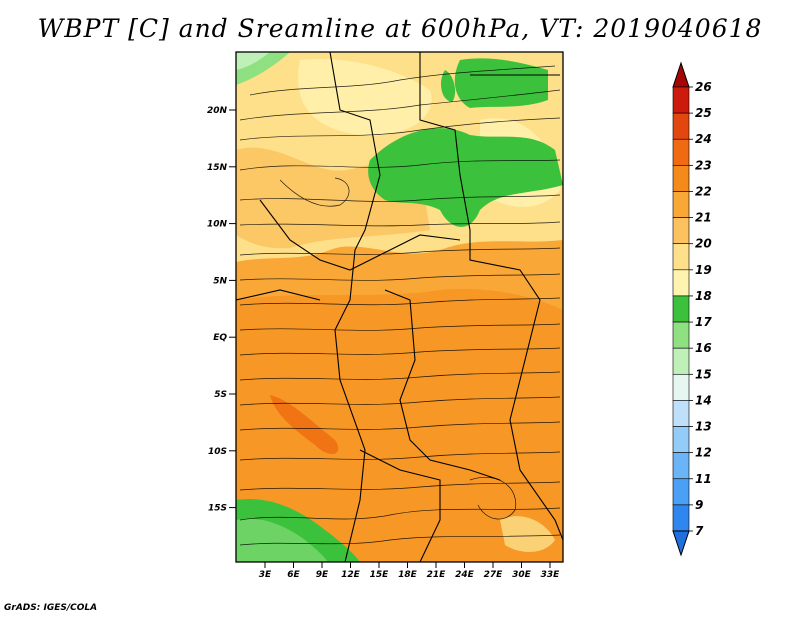 The image size is (800, 618). I want to click on latitude-axis: 20N 15N 10N 5N EQ 5S 10S 15S, so click(221, 310).